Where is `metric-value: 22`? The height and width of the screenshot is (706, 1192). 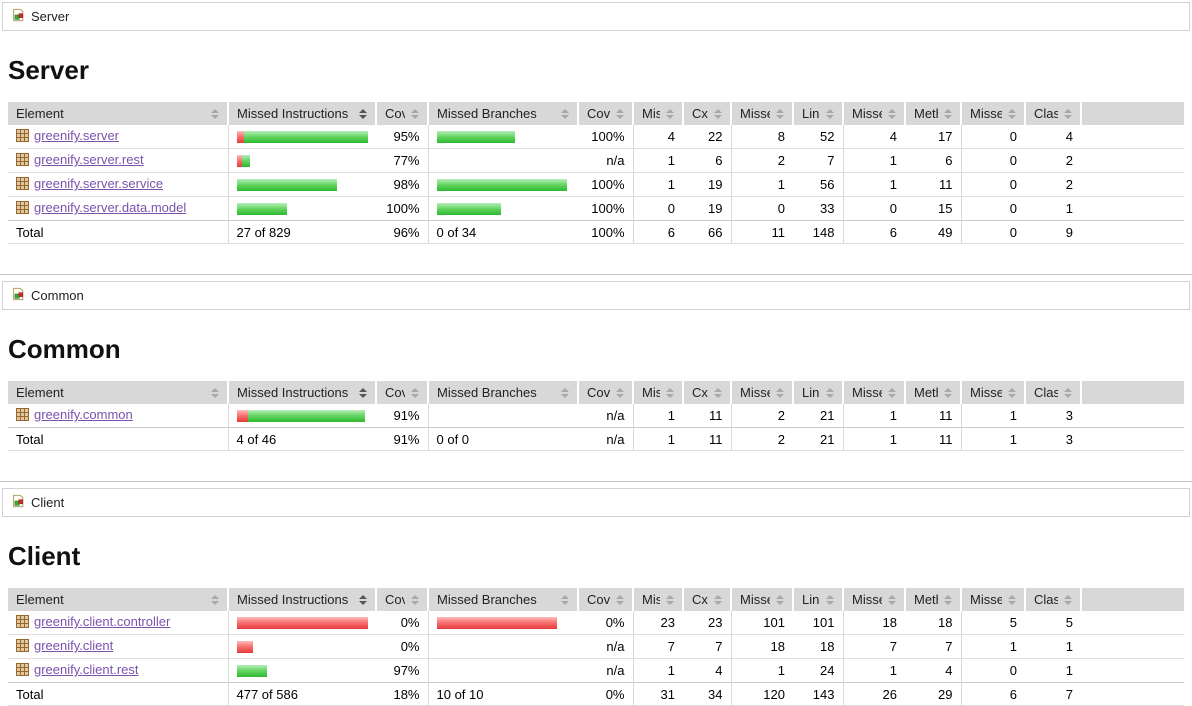
metric-value: 22 is located at coordinates (707, 137).